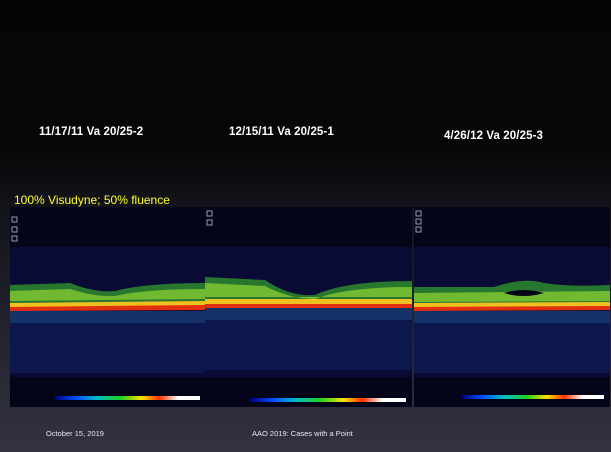 The image size is (611, 452). Describe the element at coordinates (493, 136) in the screenshot. I see `scan-date-label-3: 4/26/12 Va 20/25-3` at that location.